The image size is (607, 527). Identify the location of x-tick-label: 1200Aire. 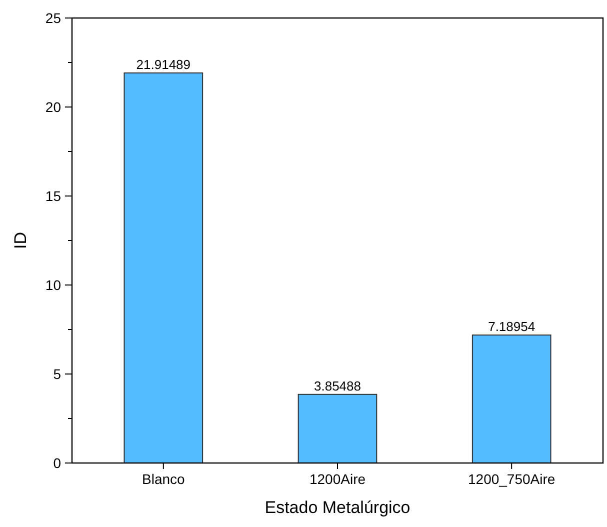
(337, 479).